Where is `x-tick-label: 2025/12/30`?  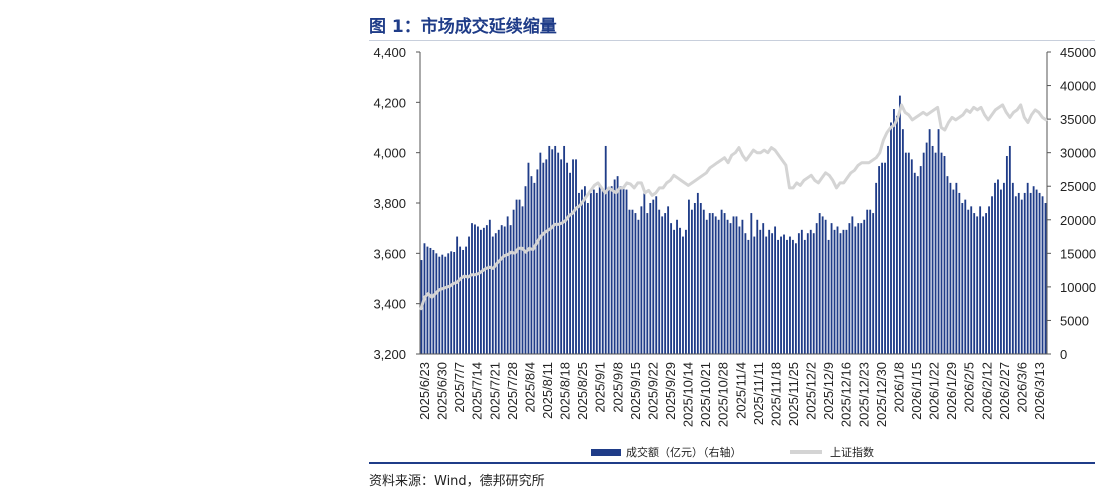 x-tick-label: 2025/12/30 is located at coordinates (881, 394).